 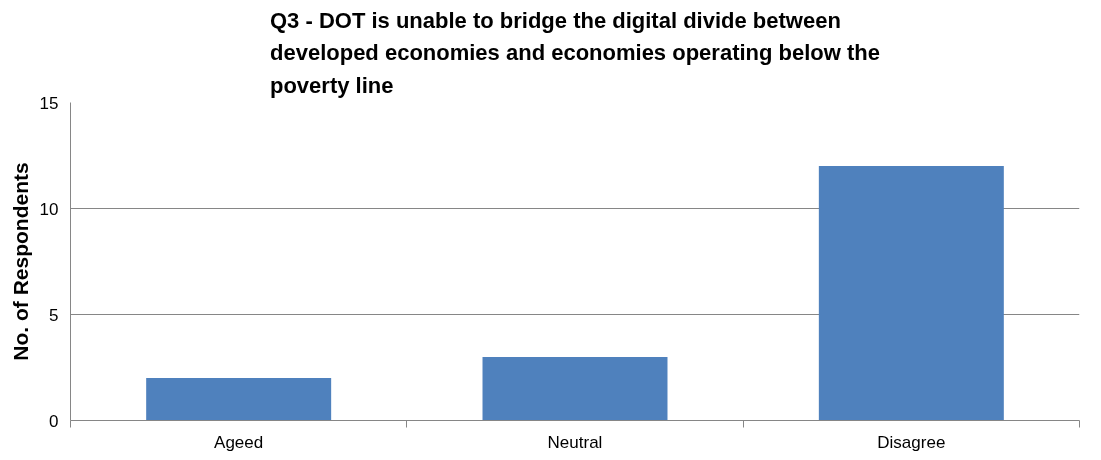 What do you see at coordinates (54, 421) in the screenshot?
I see `y-tick-label: 0` at bounding box center [54, 421].